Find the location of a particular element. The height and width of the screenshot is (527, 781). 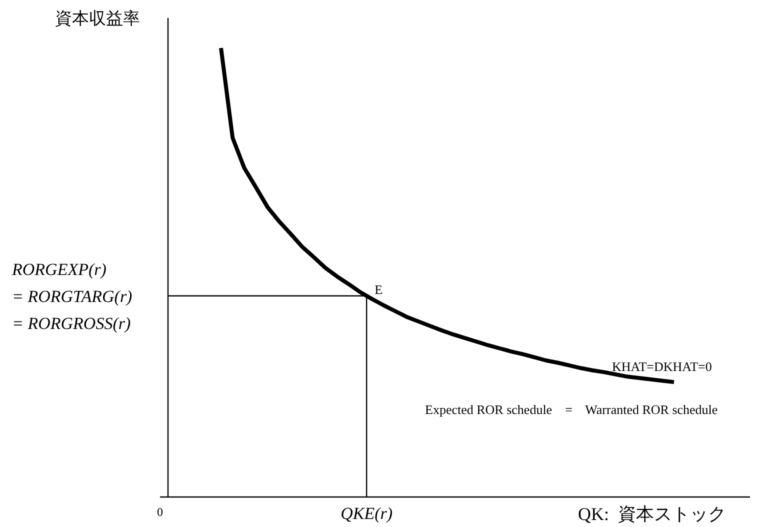

y-axis-title: 資本収益率 is located at coordinates (97, 18).